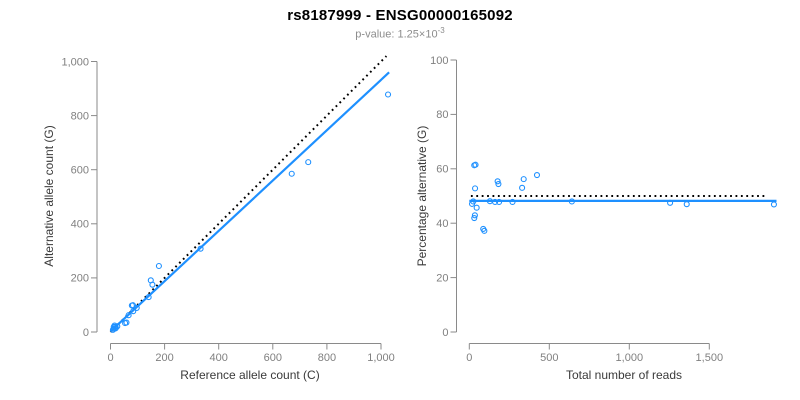  What do you see at coordinates (80, 171) in the screenshot?
I see `y-tick-label: 600` at bounding box center [80, 171].